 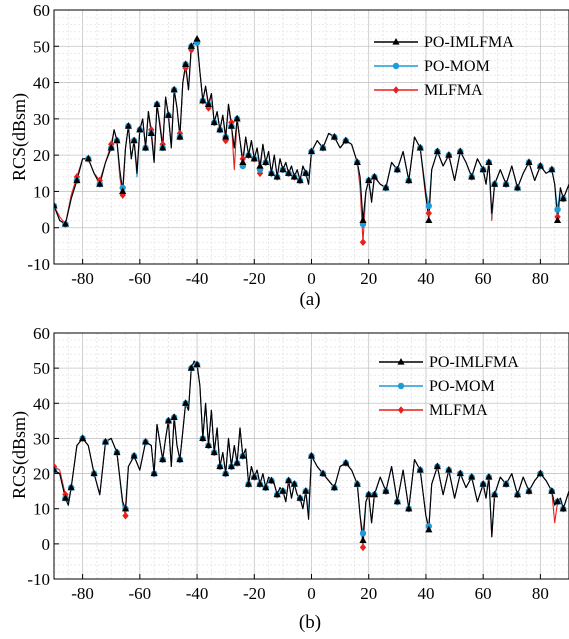 What do you see at coordinates (197, 593) in the screenshot?
I see `x-tick-label: -40` at bounding box center [197, 593].